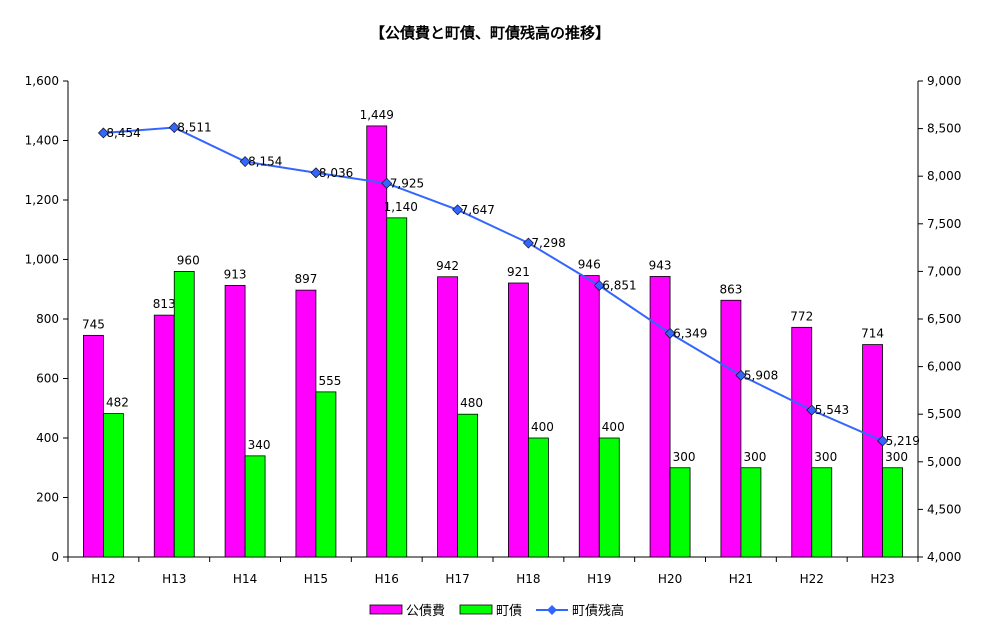 This screenshot has height=631, width=987. What do you see at coordinates (47, 438) in the screenshot?
I see `left-tick-label: 400` at bounding box center [47, 438].